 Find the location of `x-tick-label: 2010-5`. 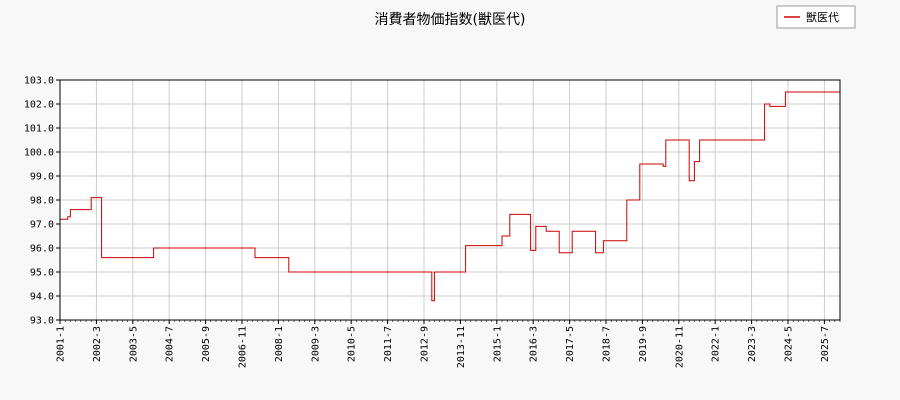

x-tick-label: 2010-5 is located at coordinates (352, 344).